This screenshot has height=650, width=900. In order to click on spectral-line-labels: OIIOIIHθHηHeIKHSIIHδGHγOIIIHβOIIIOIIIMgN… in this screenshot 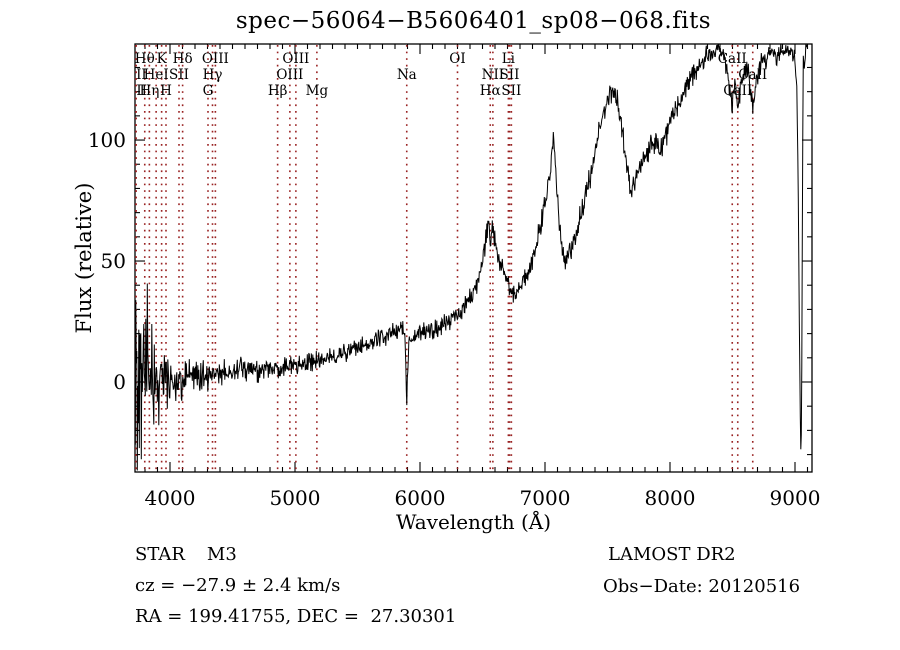, I will do `click(446, 75)`.